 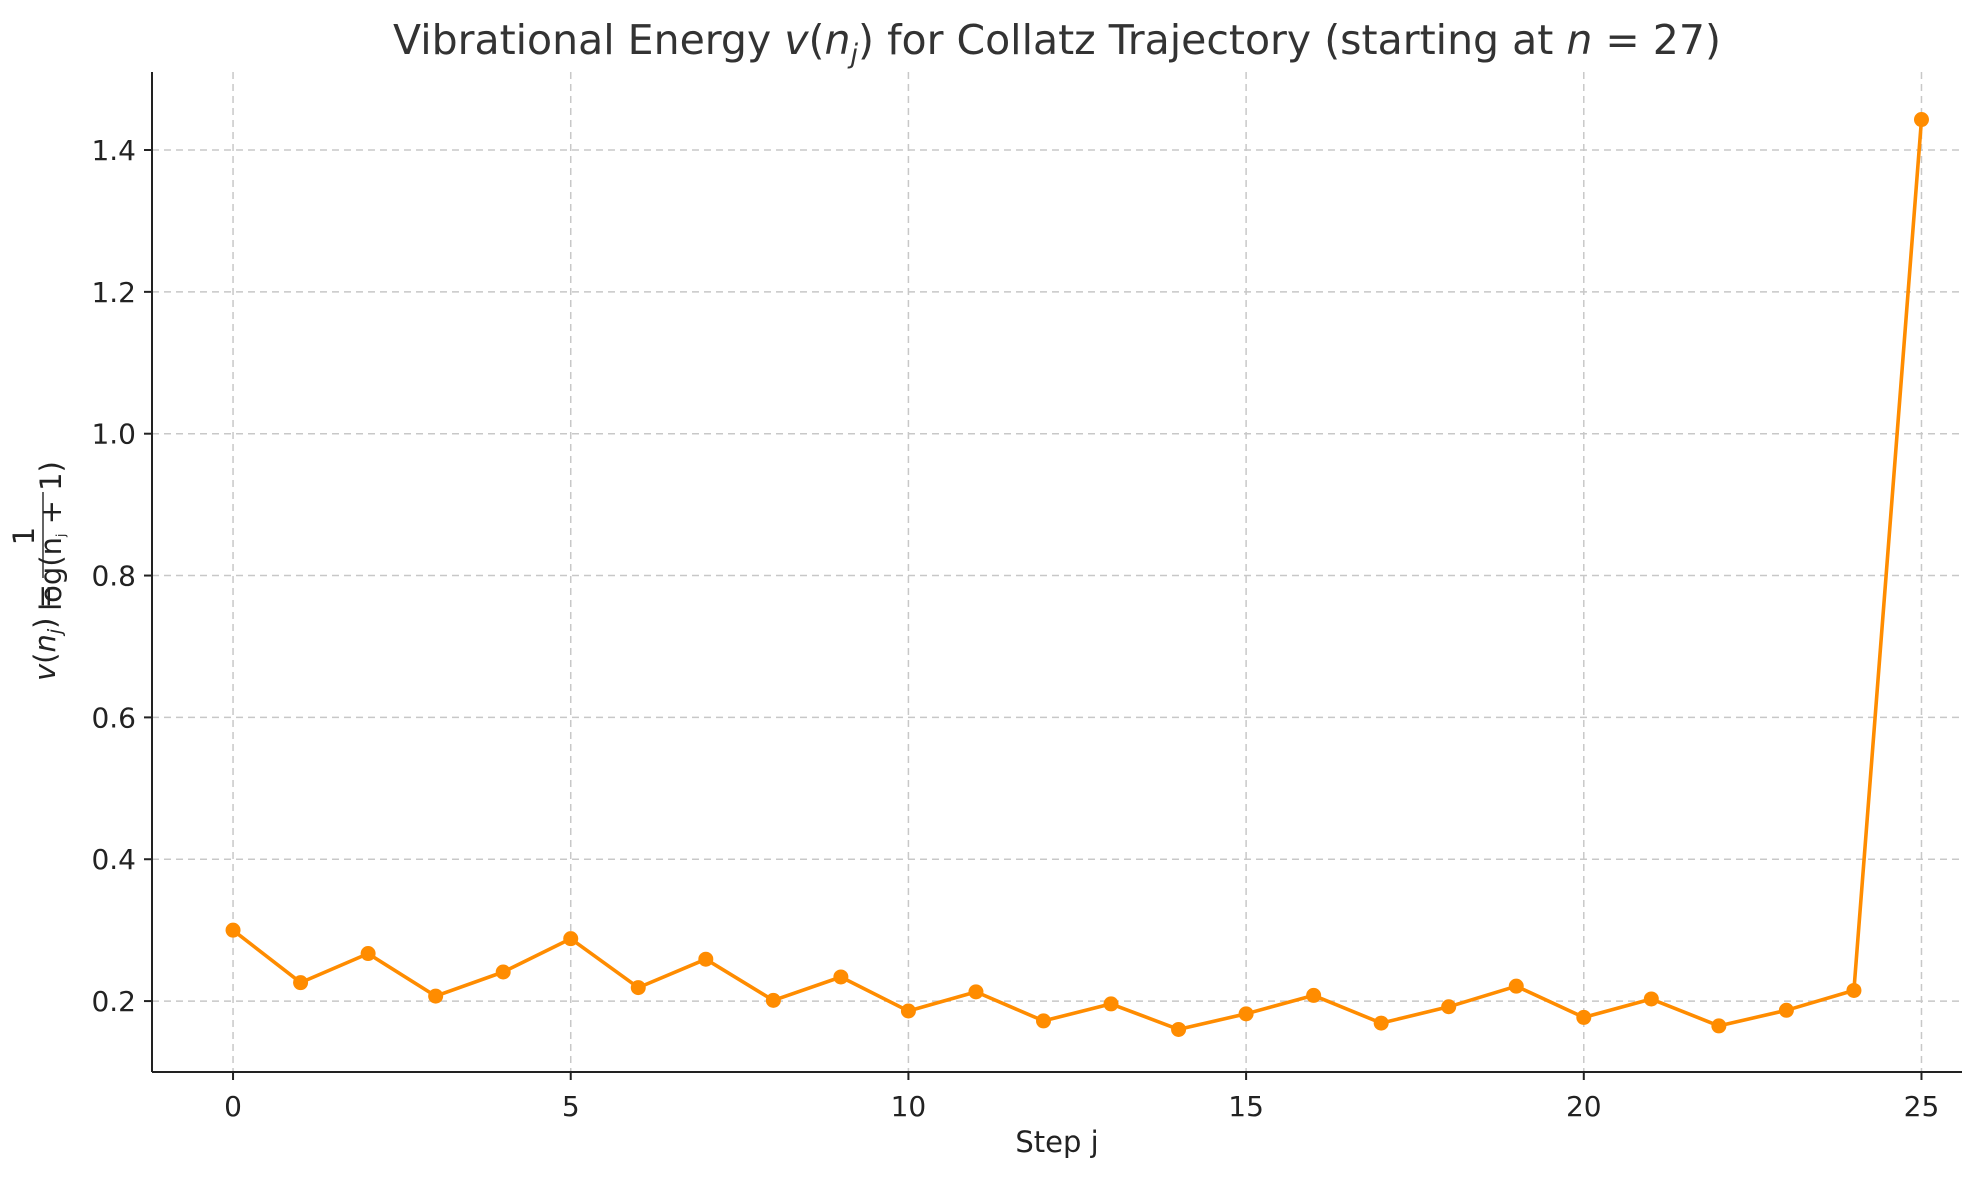 What do you see at coordinates (47, 632) in the screenshot?
I see `svg-text: v(nj) =` at bounding box center [47, 632].